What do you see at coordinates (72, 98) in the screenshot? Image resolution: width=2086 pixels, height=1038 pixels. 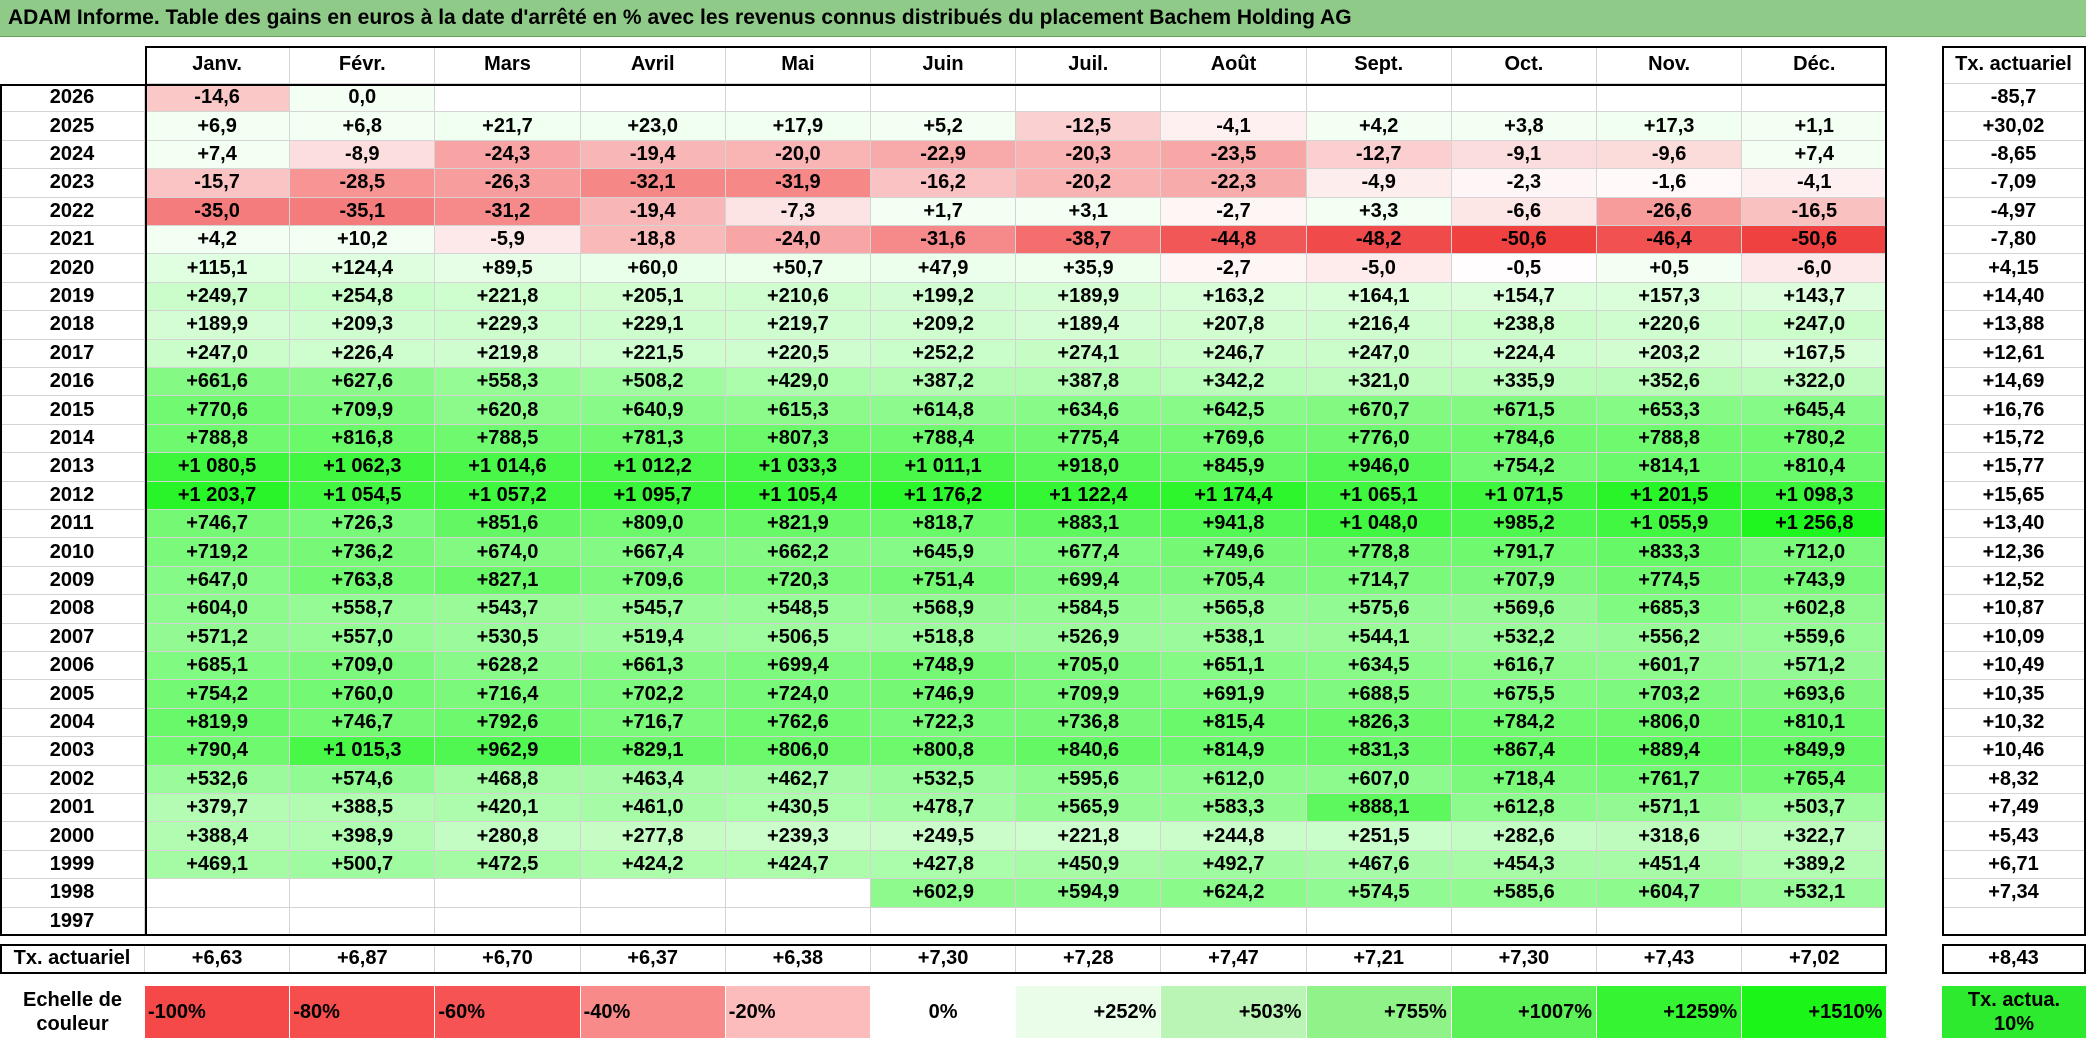 I see `year-label: 2026` at bounding box center [72, 98].